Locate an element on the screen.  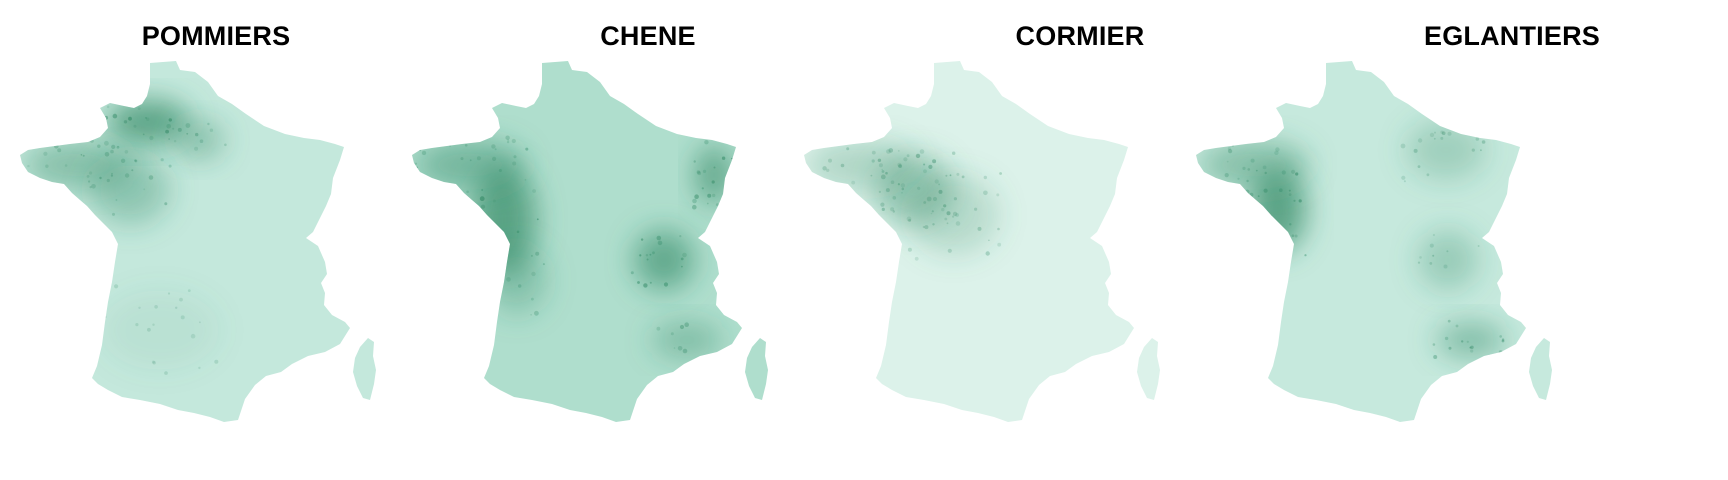
map-title-cormier: CORMIER is located at coordinates (1080, 36).